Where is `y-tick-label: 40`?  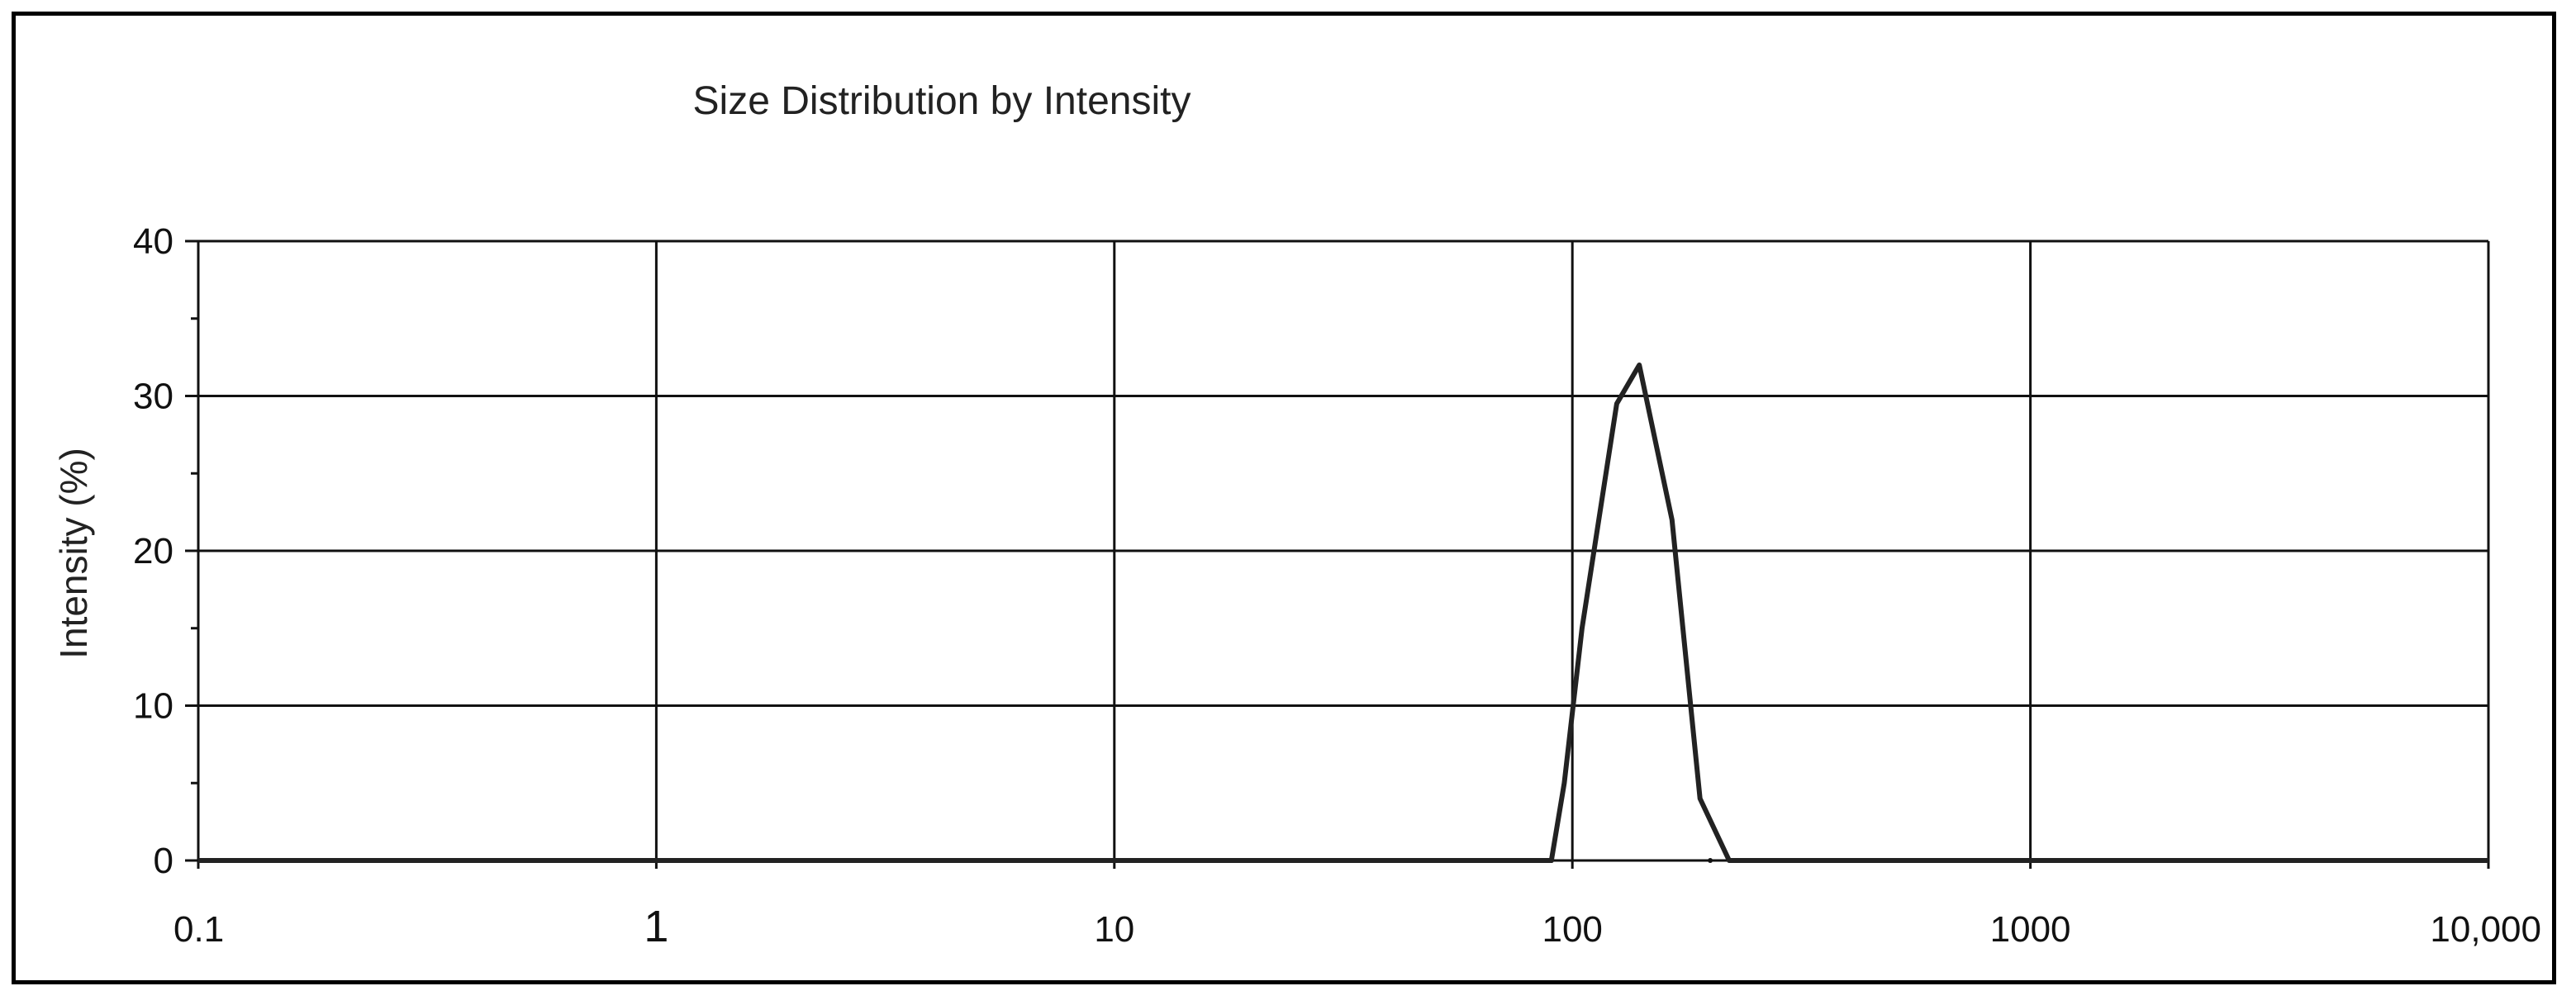
y-tick-label: 40 is located at coordinates (153, 242).